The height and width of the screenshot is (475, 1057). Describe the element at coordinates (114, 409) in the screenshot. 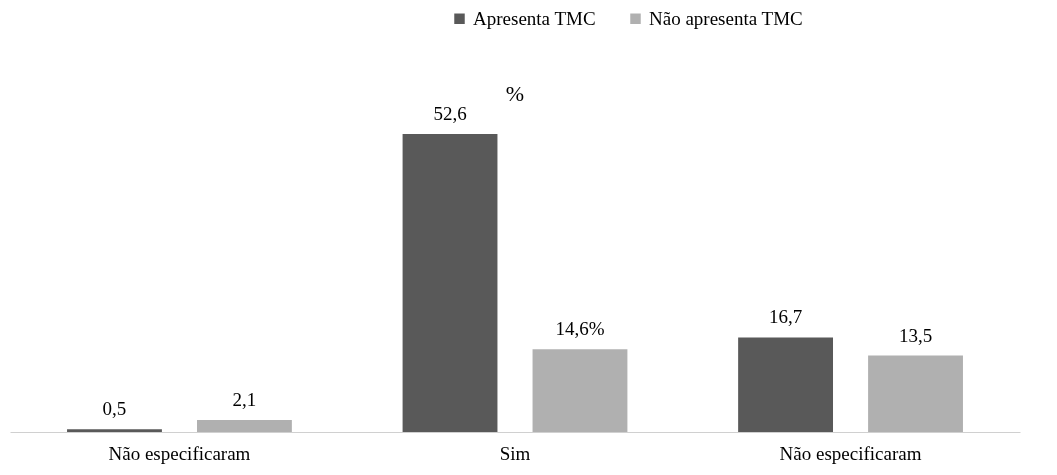

I see `data-label: 0,5` at that location.